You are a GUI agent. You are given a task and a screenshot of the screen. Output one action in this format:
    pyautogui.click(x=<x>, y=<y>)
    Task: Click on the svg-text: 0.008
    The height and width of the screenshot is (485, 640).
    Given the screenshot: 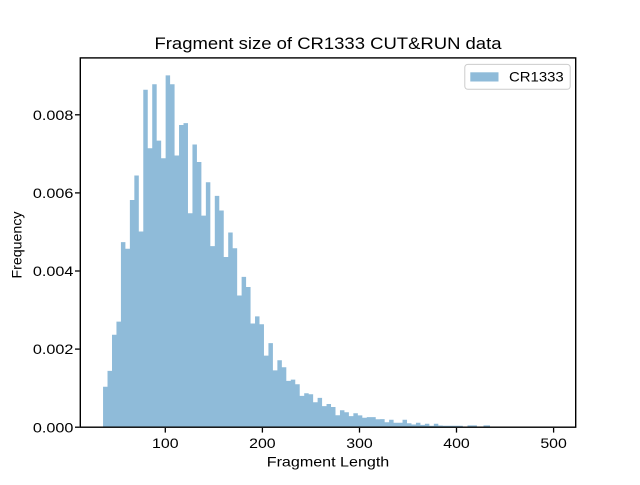 What is the action you would take?
    pyautogui.click(x=53, y=115)
    